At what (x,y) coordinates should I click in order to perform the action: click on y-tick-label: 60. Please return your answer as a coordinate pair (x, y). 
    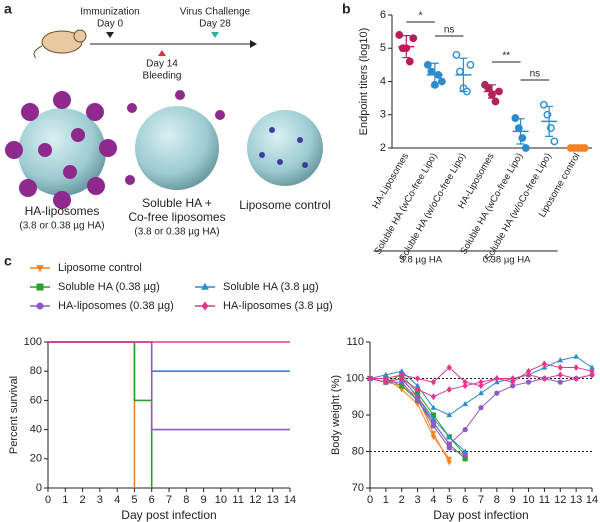
    Looking at the image, I should click on (36, 400).